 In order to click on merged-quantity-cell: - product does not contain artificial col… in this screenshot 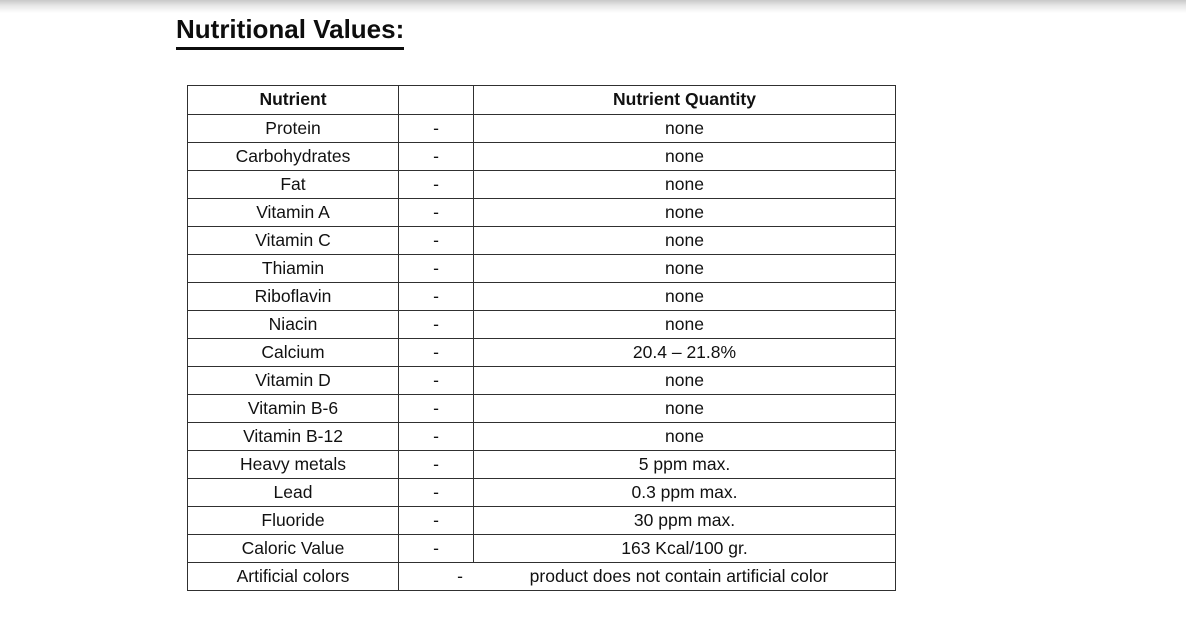, I will do `click(647, 576)`.